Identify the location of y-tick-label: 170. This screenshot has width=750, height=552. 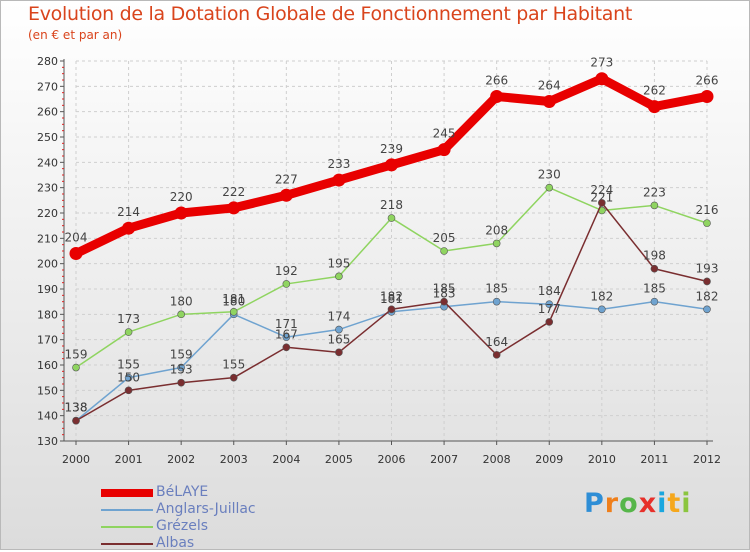
(47, 340).